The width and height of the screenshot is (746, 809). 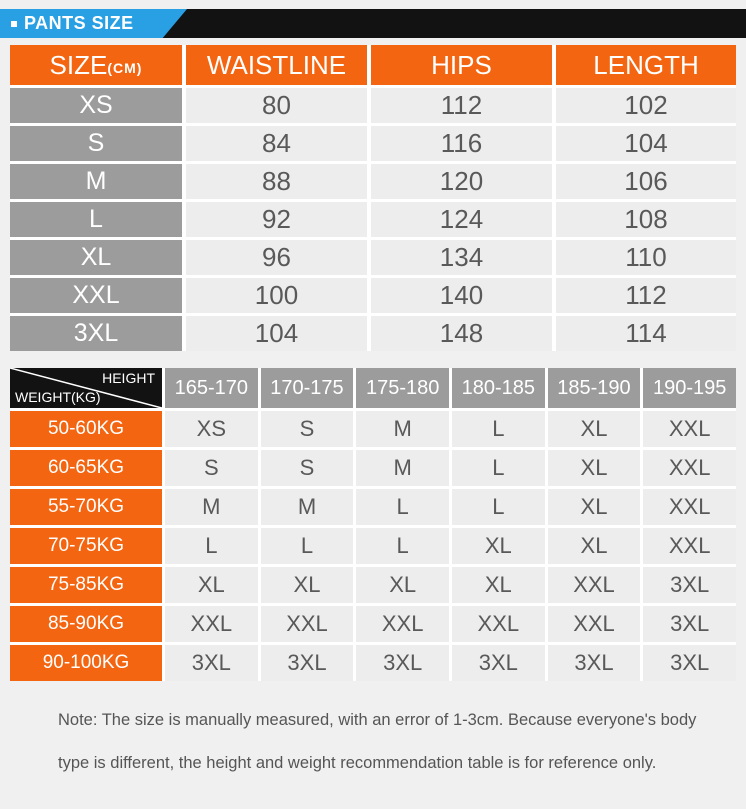 I want to click on waistline-value: 88, so click(x=276, y=181).